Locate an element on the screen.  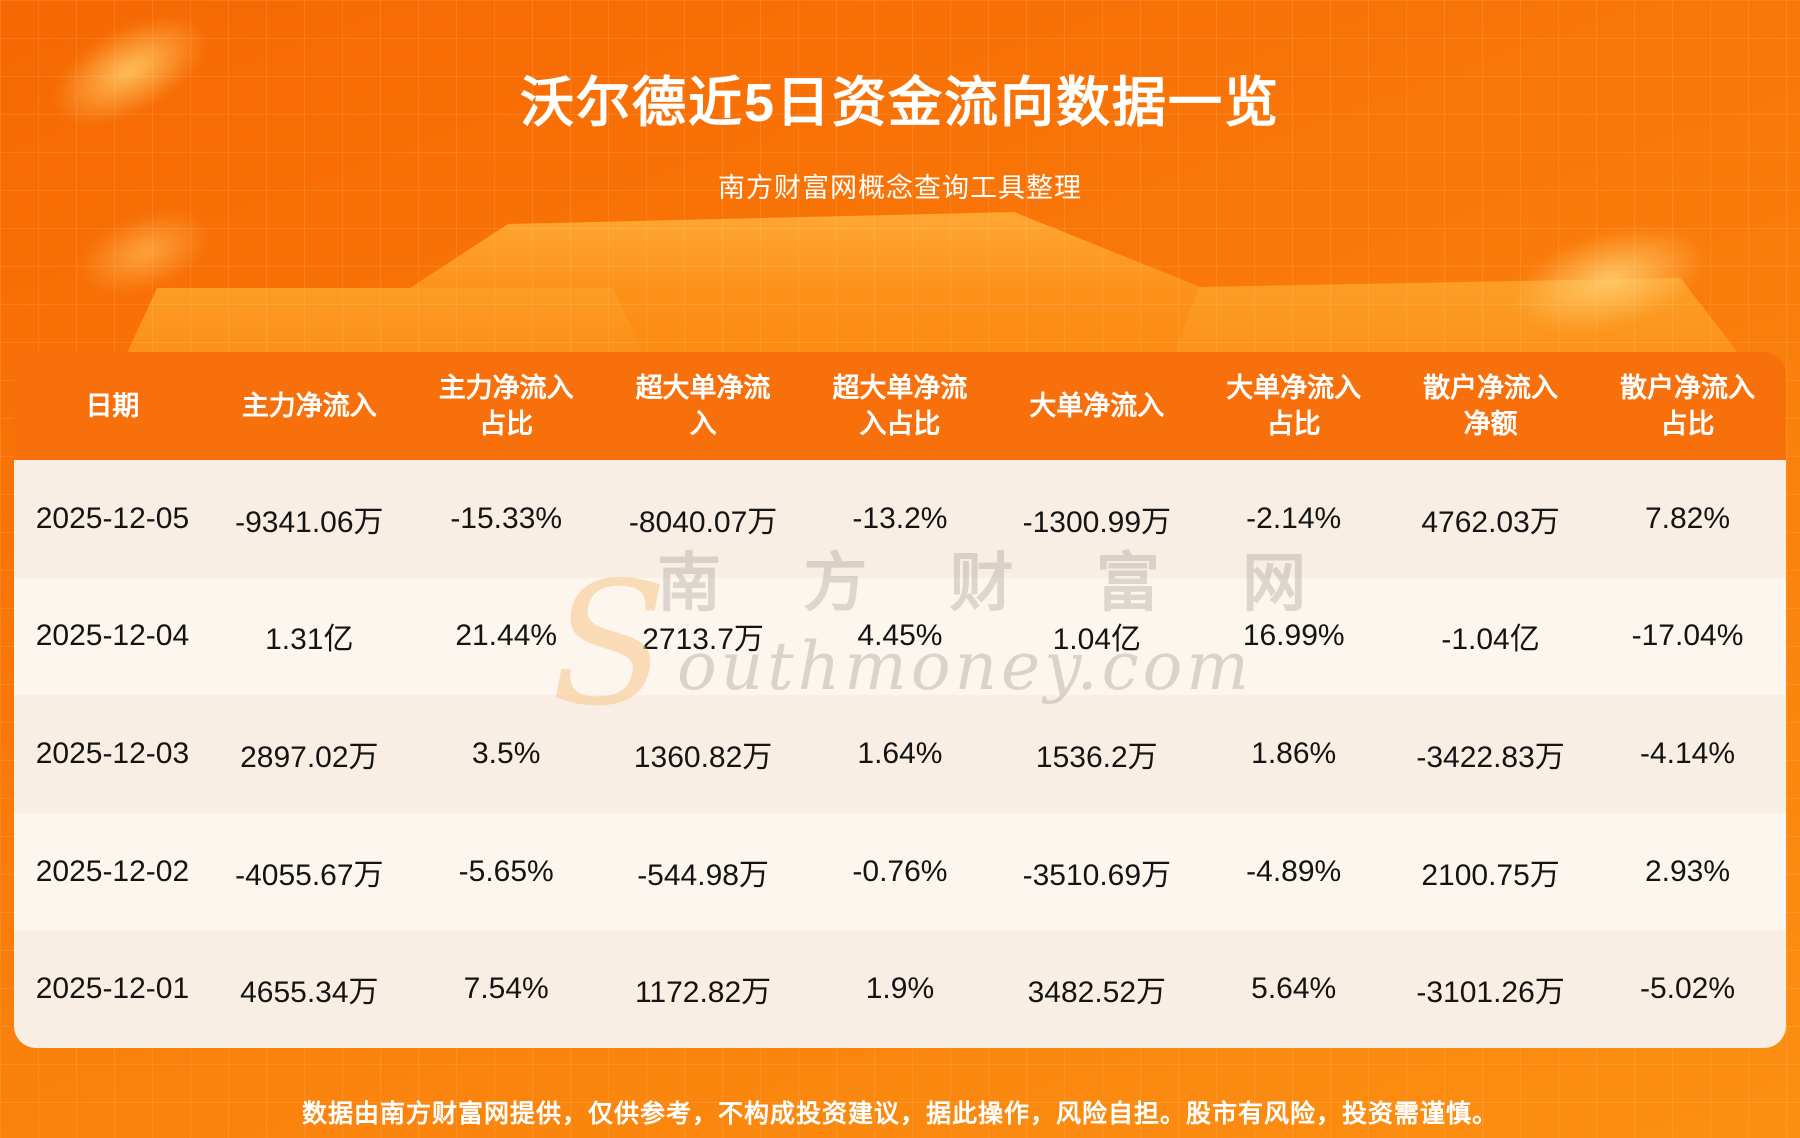
table-cell: 3482.52万 is located at coordinates (1097, 993).